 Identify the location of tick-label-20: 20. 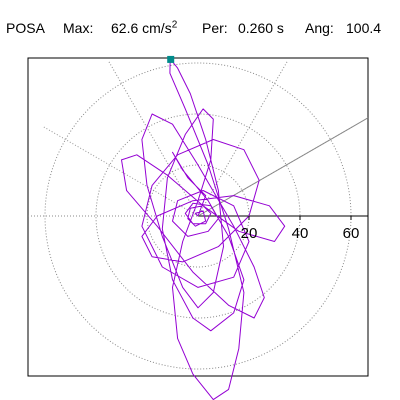
(249, 233).